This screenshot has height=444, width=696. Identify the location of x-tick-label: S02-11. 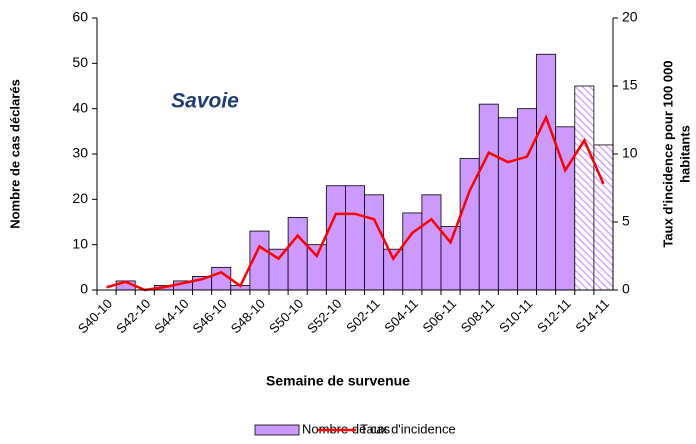
(363, 316).